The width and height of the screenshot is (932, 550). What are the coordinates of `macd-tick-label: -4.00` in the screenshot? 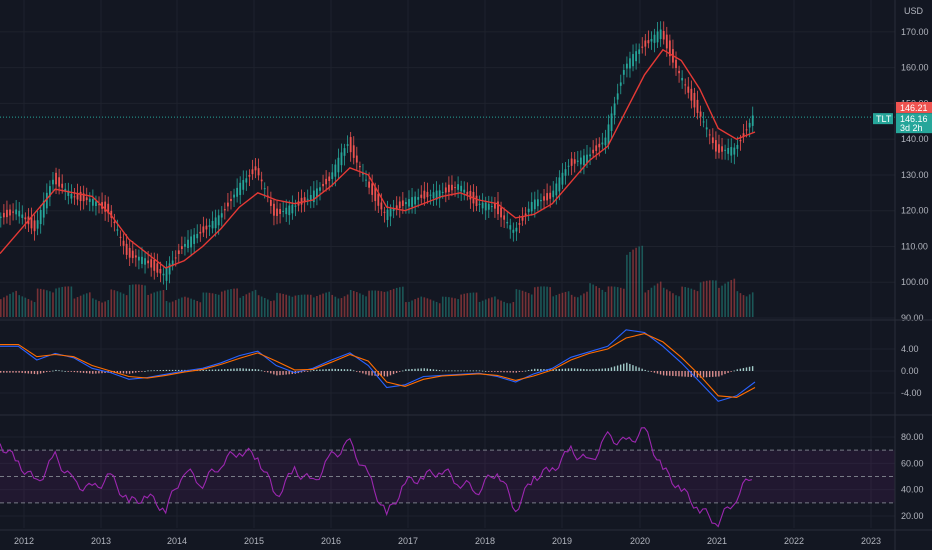 It's located at (911, 393).